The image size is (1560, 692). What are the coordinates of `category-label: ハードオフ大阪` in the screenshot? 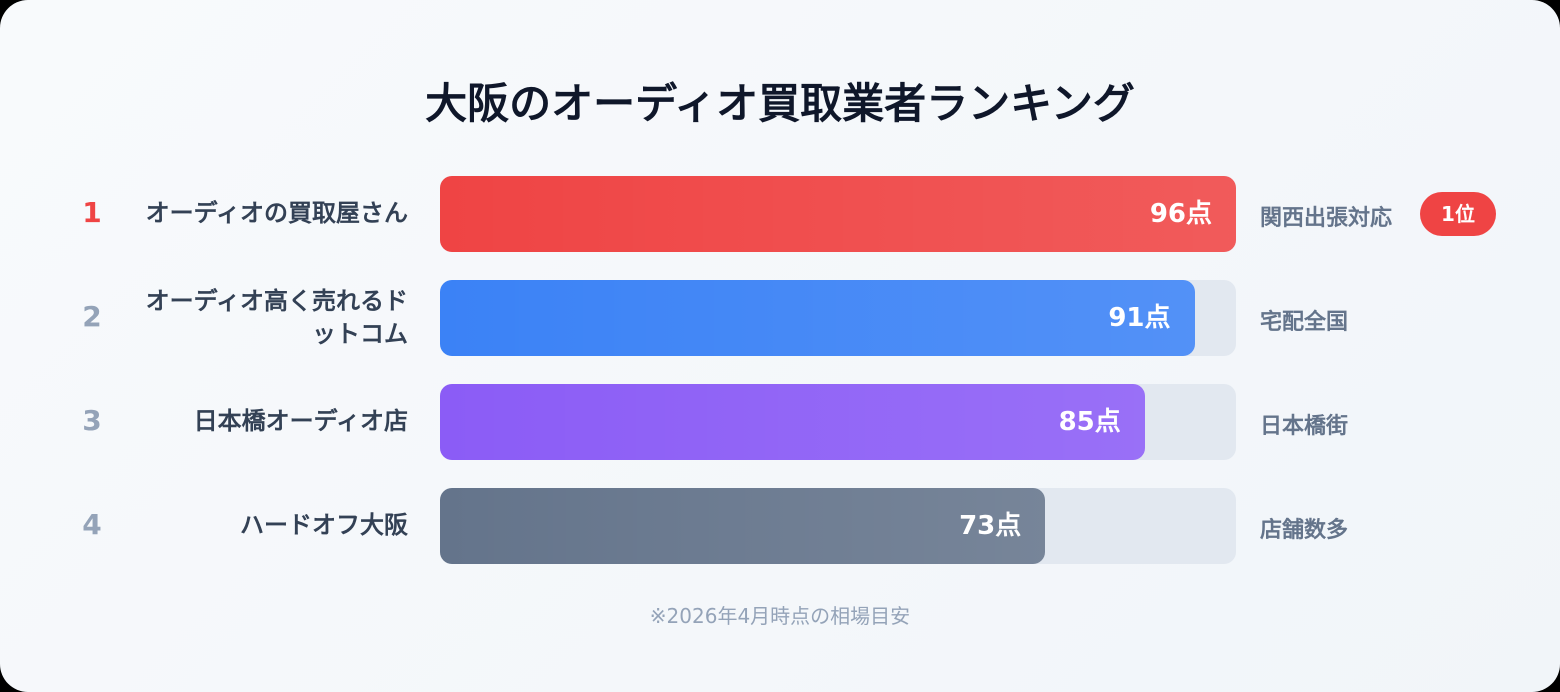 It's located at (324, 525).